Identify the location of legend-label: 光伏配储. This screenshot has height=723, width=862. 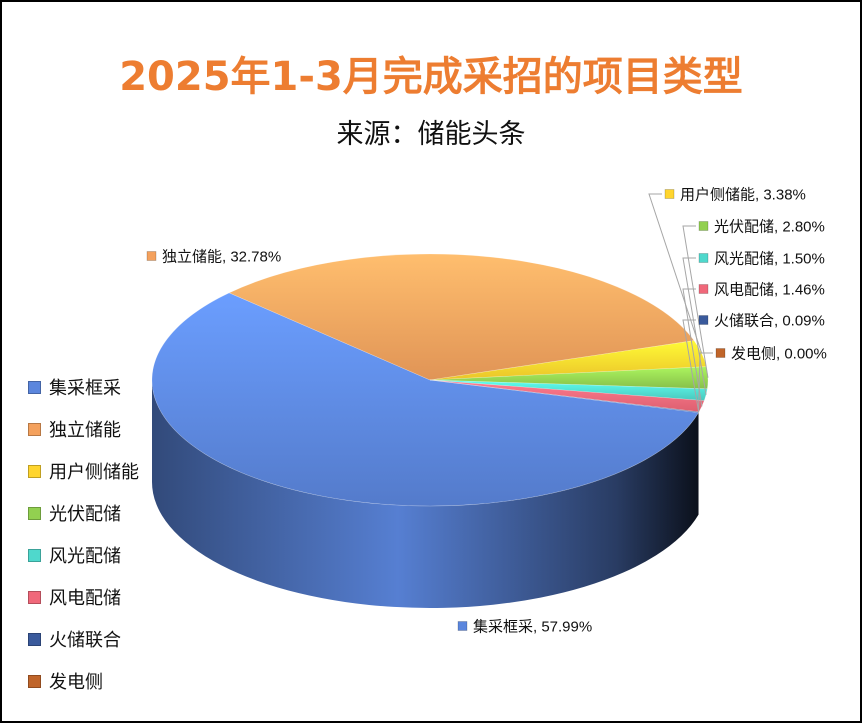
(85, 514).